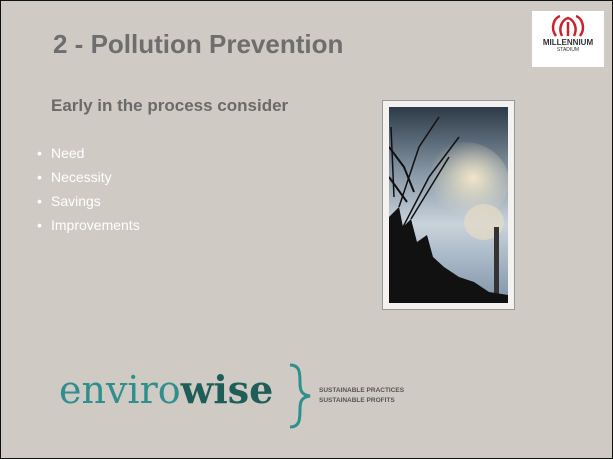  What do you see at coordinates (362, 390) in the screenshot?
I see `tagline1: SUSTAINABLE PRACTICES` at bounding box center [362, 390].